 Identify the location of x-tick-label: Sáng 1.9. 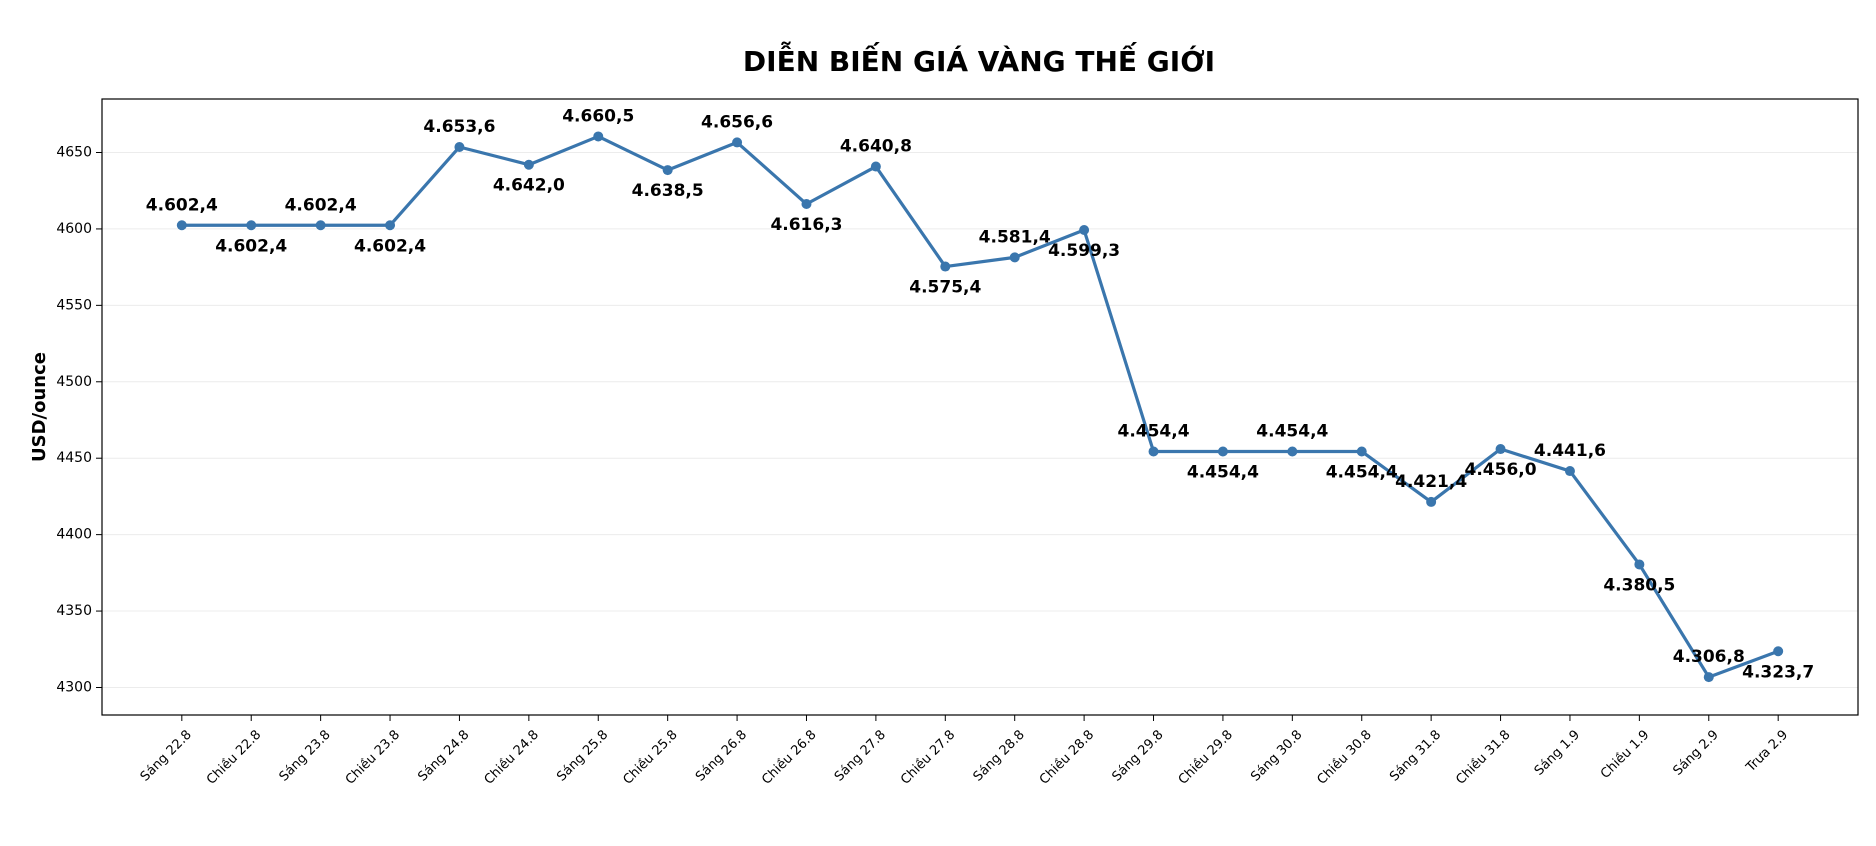
(1557, 752).